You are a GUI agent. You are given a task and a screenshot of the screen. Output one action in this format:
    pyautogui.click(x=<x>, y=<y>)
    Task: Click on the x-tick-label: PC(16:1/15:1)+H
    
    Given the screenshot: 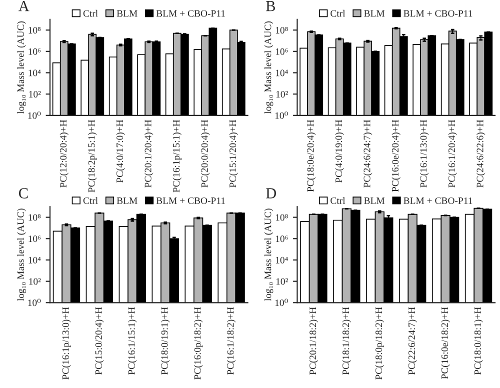 What is the action you would take?
    pyautogui.click(x=132, y=341)
    